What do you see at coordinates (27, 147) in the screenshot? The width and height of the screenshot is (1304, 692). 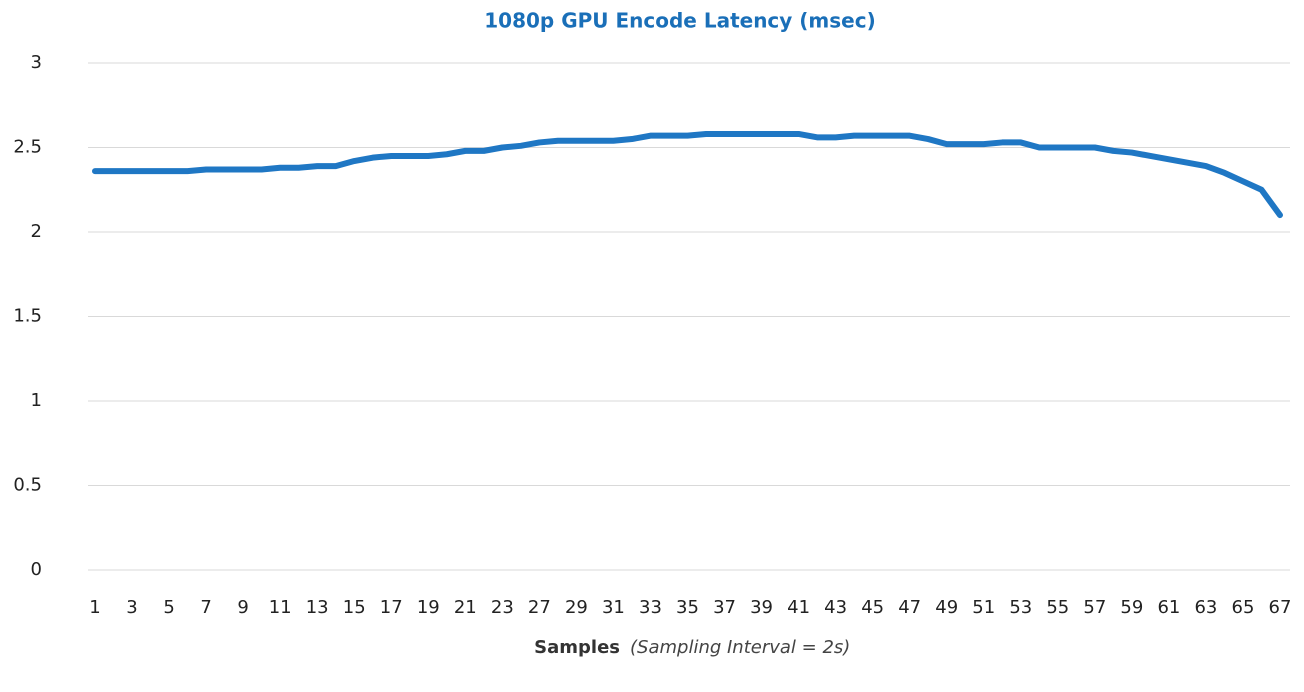 I see `y-tick-label: 2.5` at bounding box center [27, 147].